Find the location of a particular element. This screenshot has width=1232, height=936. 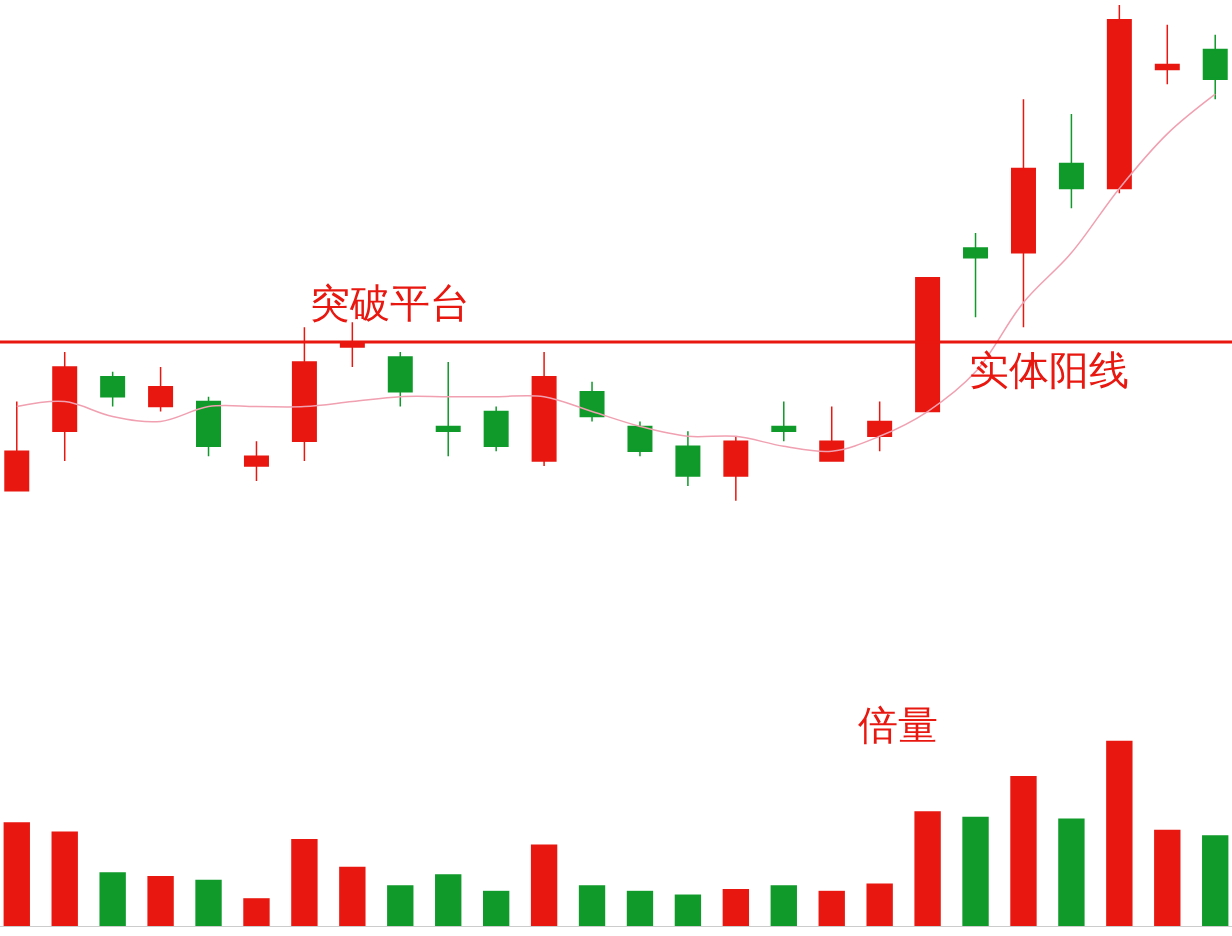

annotation: 突破平台 is located at coordinates (390, 303).